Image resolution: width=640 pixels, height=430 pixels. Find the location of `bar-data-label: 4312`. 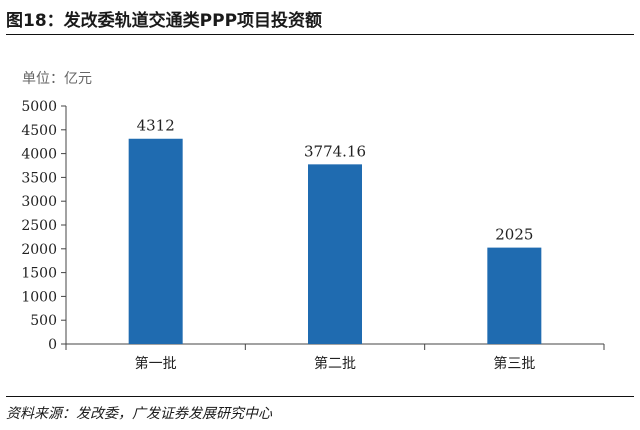

bar-data-label: 4312 is located at coordinates (156, 126).